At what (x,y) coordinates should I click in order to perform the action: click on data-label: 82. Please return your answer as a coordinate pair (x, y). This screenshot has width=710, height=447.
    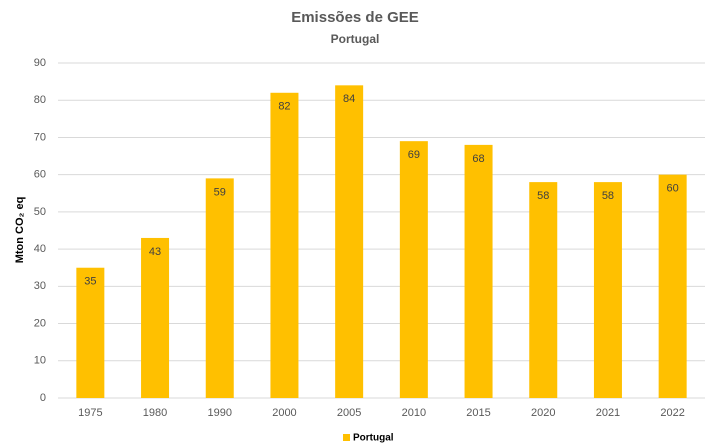
    Looking at the image, I should click on (284, 107).